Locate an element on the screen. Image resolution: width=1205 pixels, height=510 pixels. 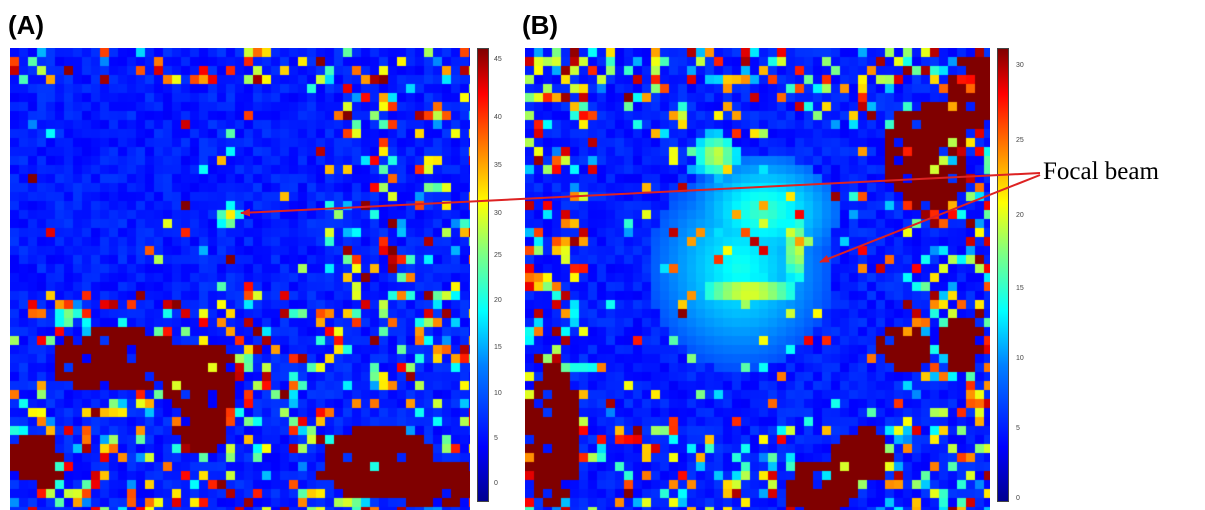
colorbar-tick: 40 is located at coordinates (498, 117).